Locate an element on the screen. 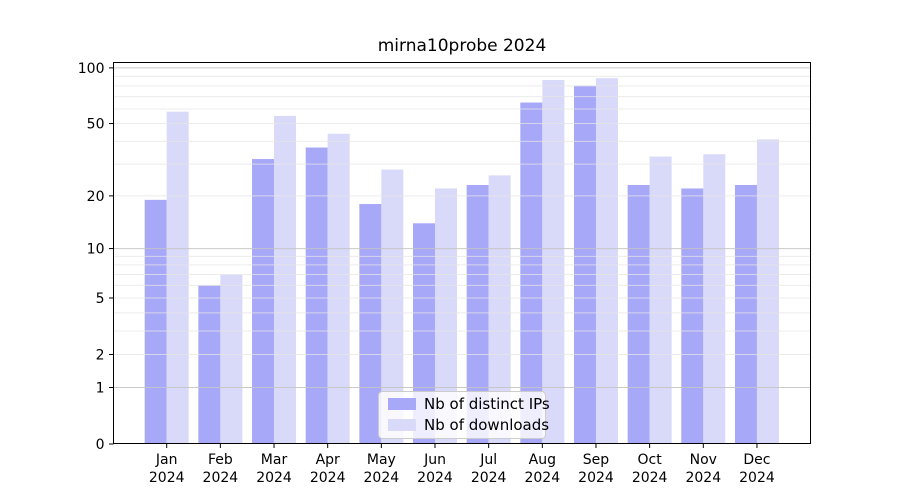 The image size is (900, 500). bar-downloads-feb is located at coordinates (231, 359).